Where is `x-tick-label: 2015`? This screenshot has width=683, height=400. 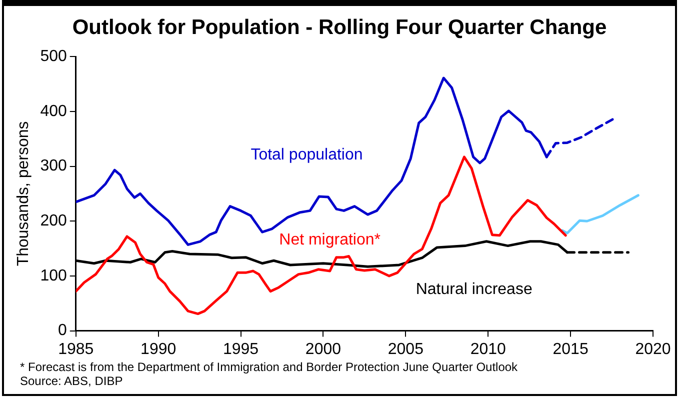 x-tick-label: 2015 is located at coordinates (570, 349).